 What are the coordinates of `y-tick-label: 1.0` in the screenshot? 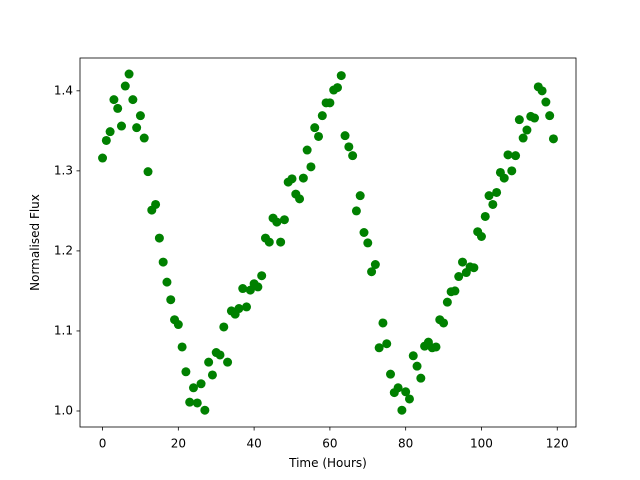 It's located at (63, 410).